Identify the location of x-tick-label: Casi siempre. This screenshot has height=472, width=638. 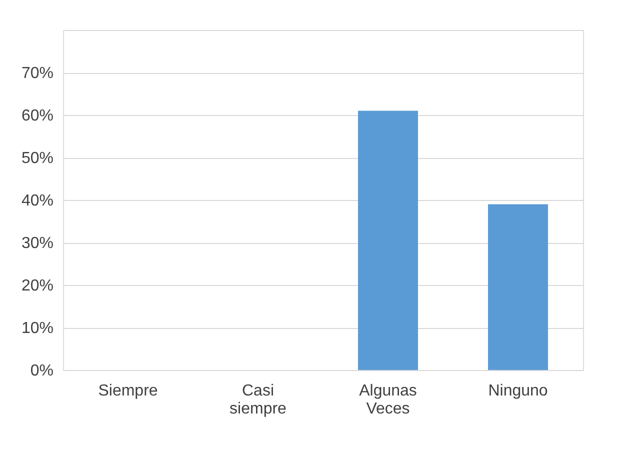
(258, 400).